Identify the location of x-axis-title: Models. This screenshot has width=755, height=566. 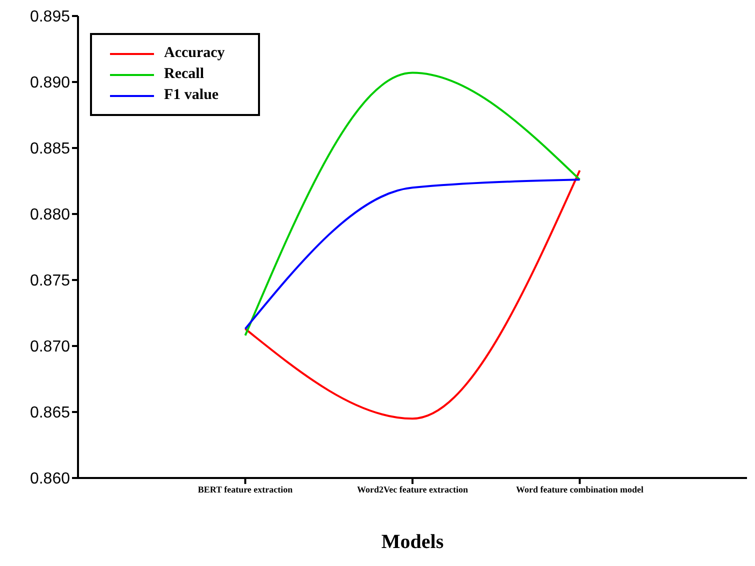
(412, 542).